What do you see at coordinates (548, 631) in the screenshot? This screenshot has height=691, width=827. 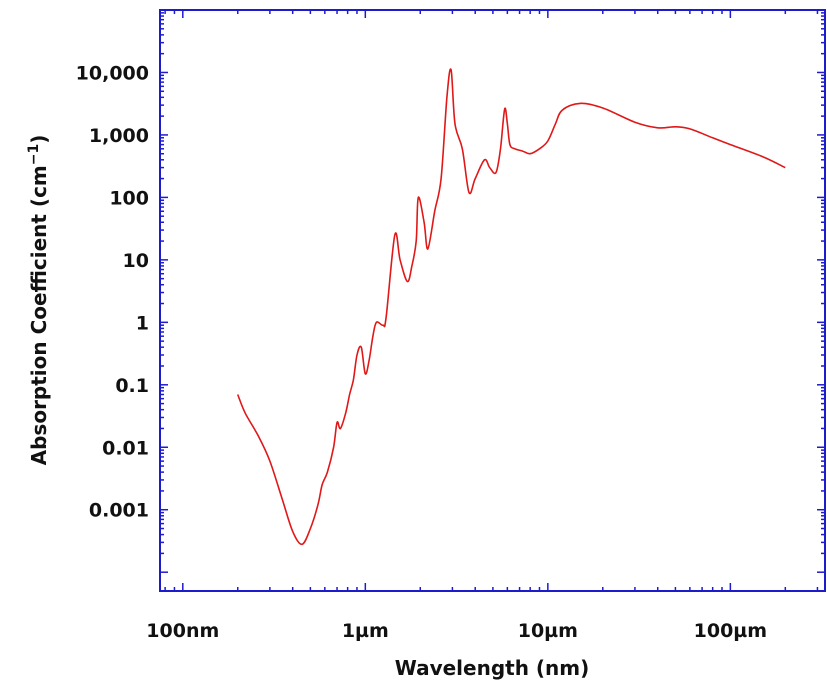 I see `x-tick-label: 10µm` at bounding box center [548, 631].